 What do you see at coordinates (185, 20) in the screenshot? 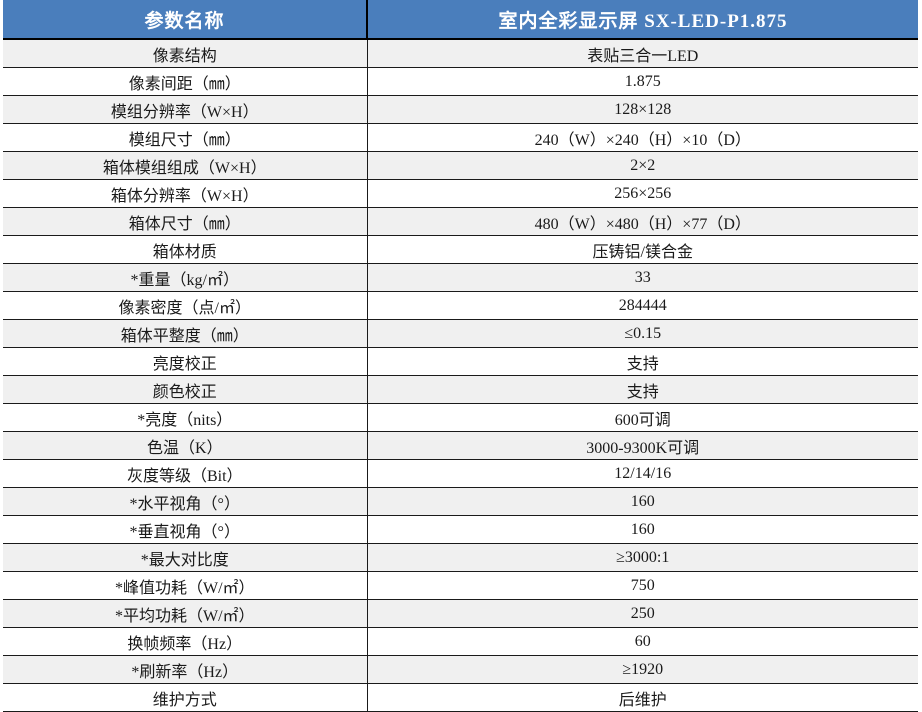
I see `header-cell-parameter-name: 参数名称` at bounding box center [185, 20].